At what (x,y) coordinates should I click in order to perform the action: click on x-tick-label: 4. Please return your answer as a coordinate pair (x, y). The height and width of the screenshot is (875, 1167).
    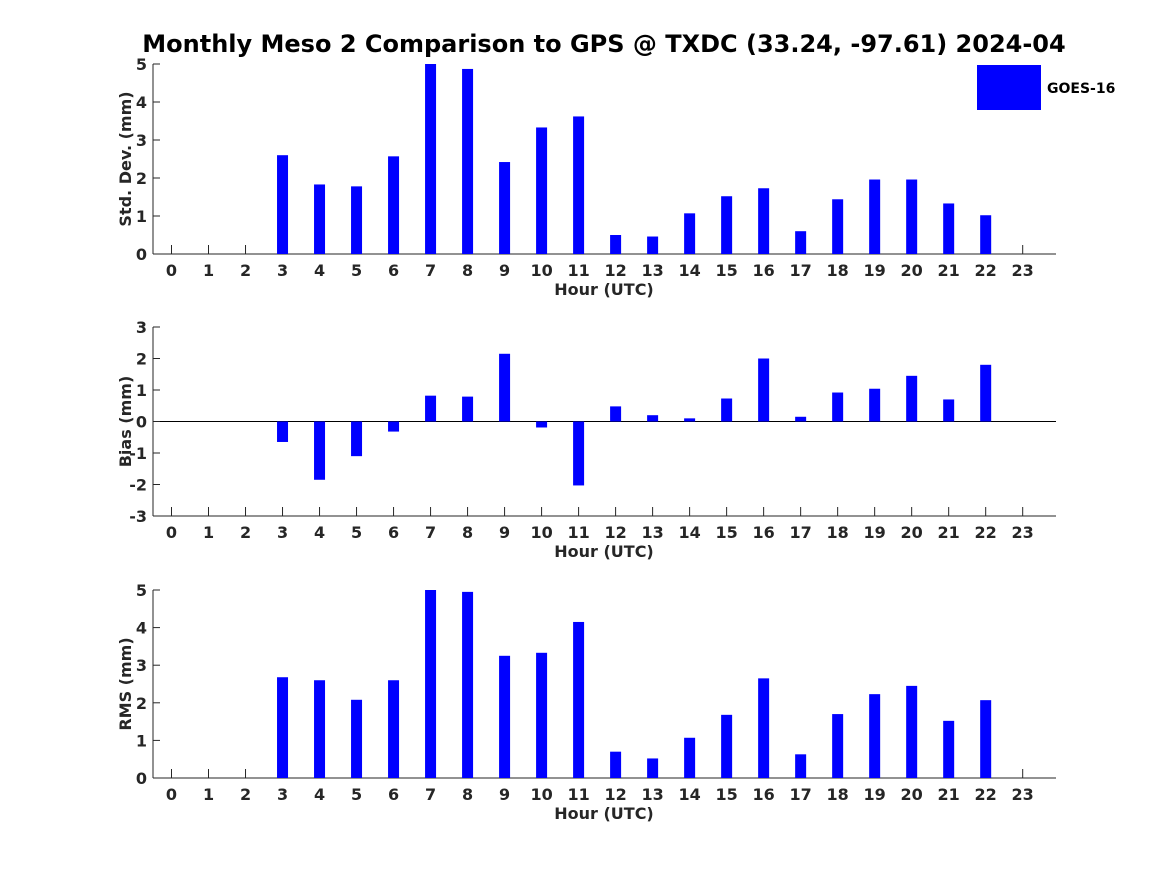
    Looking at the image, I should click on (319, 794).